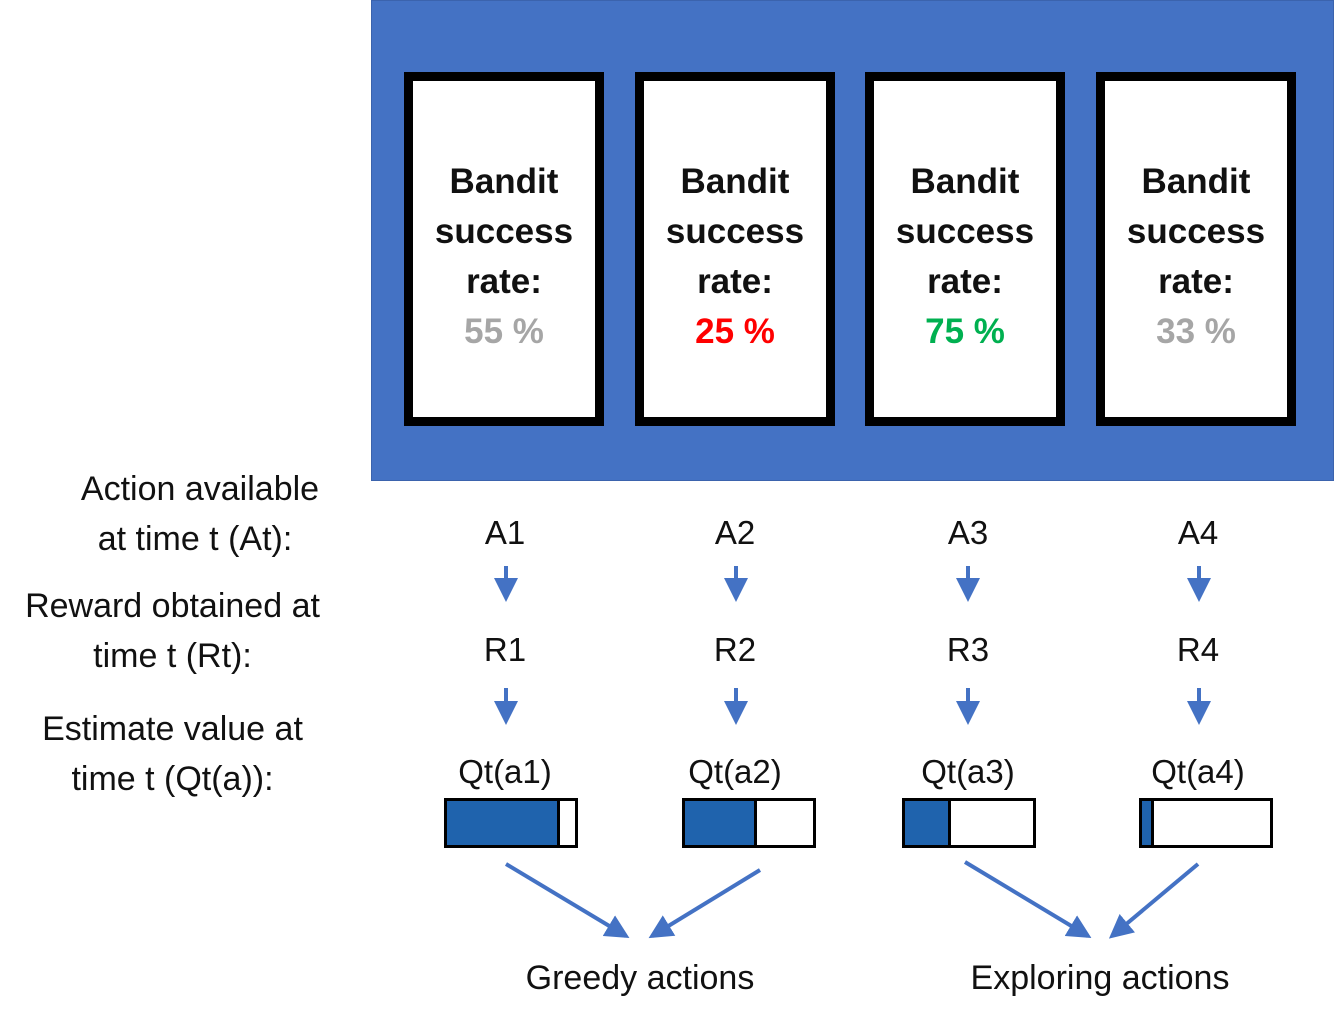  Describe the element at coordinates (172, 754) in the screenshot. I see `estimate-row-label: Estimate value at time t (Qt(a)):` at that location.